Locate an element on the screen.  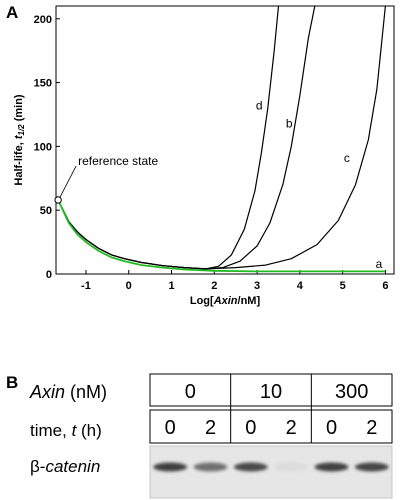
y-axis-title-var: t is located at coordinates (19, 136).